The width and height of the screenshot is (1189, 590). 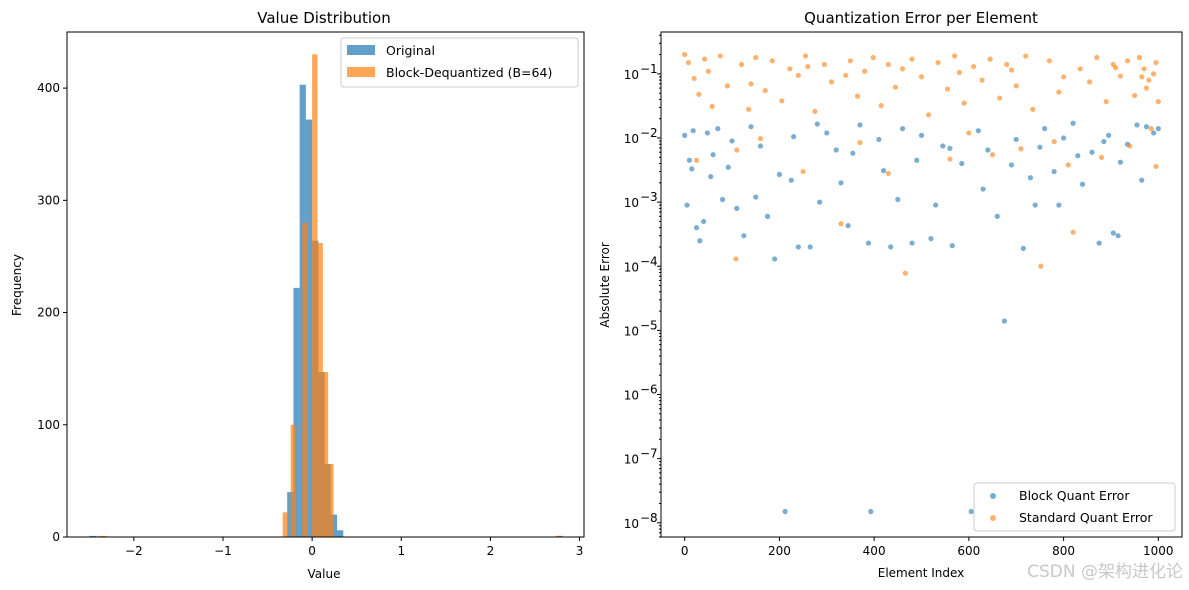 I want to click on legend-marker-standard-quant, so click(x=993, y=518).